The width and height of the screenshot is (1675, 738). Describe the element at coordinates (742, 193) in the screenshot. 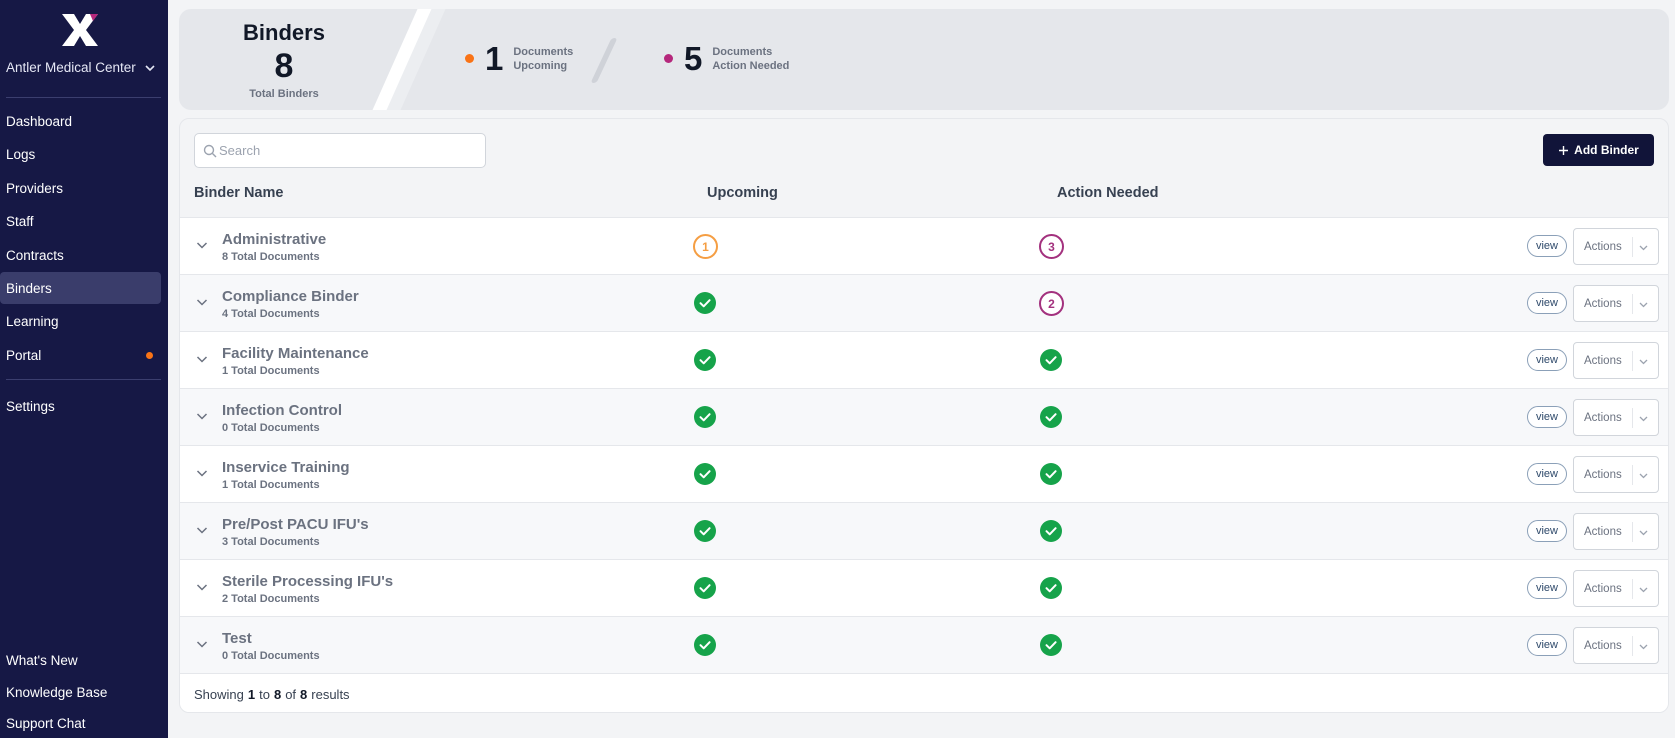

I see `column-header-upcoming: Upcoming` at that location.